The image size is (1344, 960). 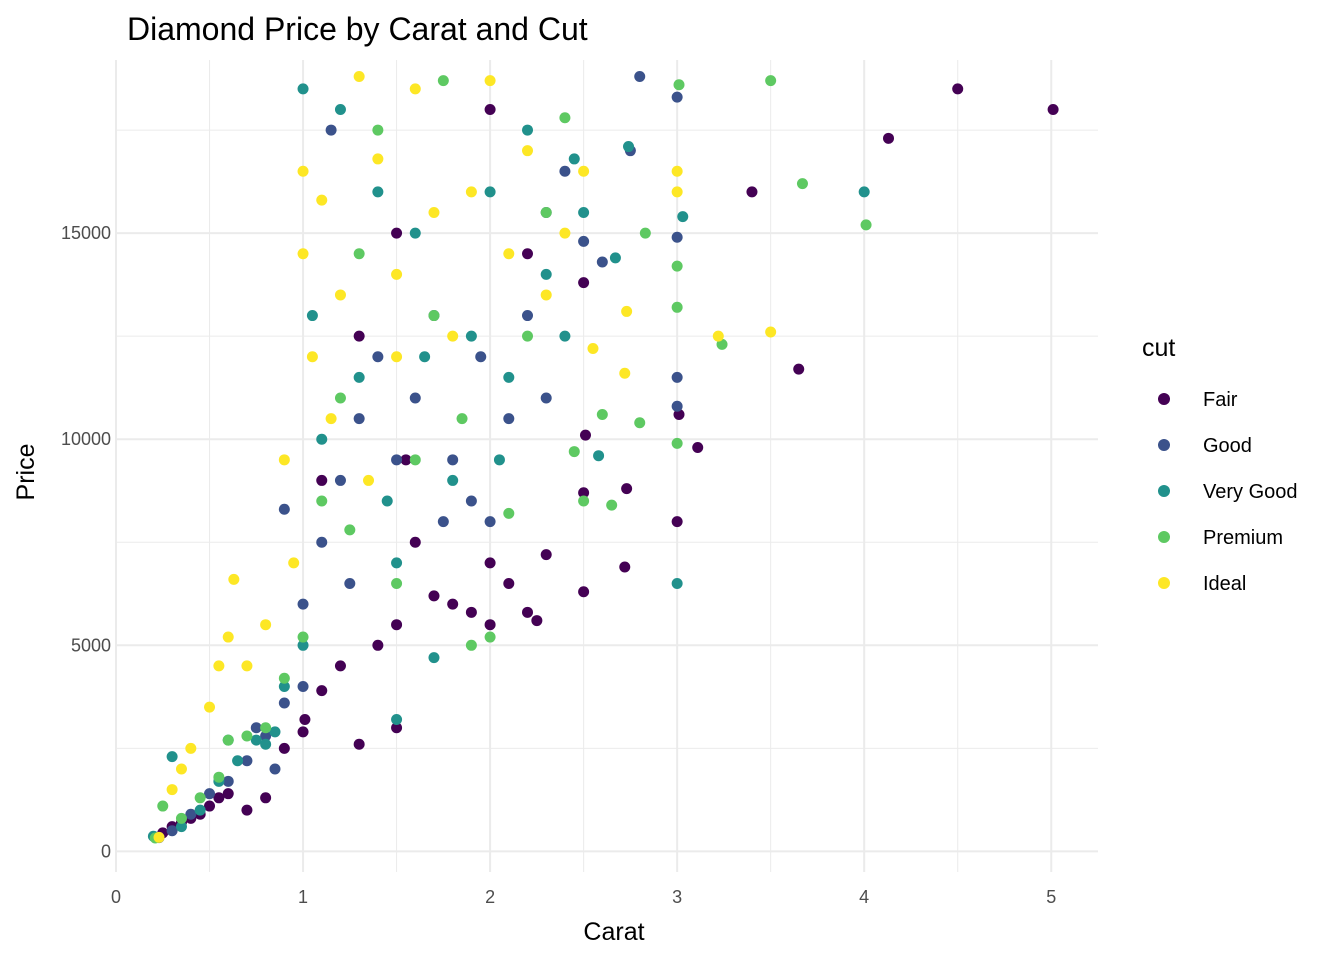 I want to click on legend: cut Fair Good Very Good Premium Ideal, so click(x=1220, y=464).